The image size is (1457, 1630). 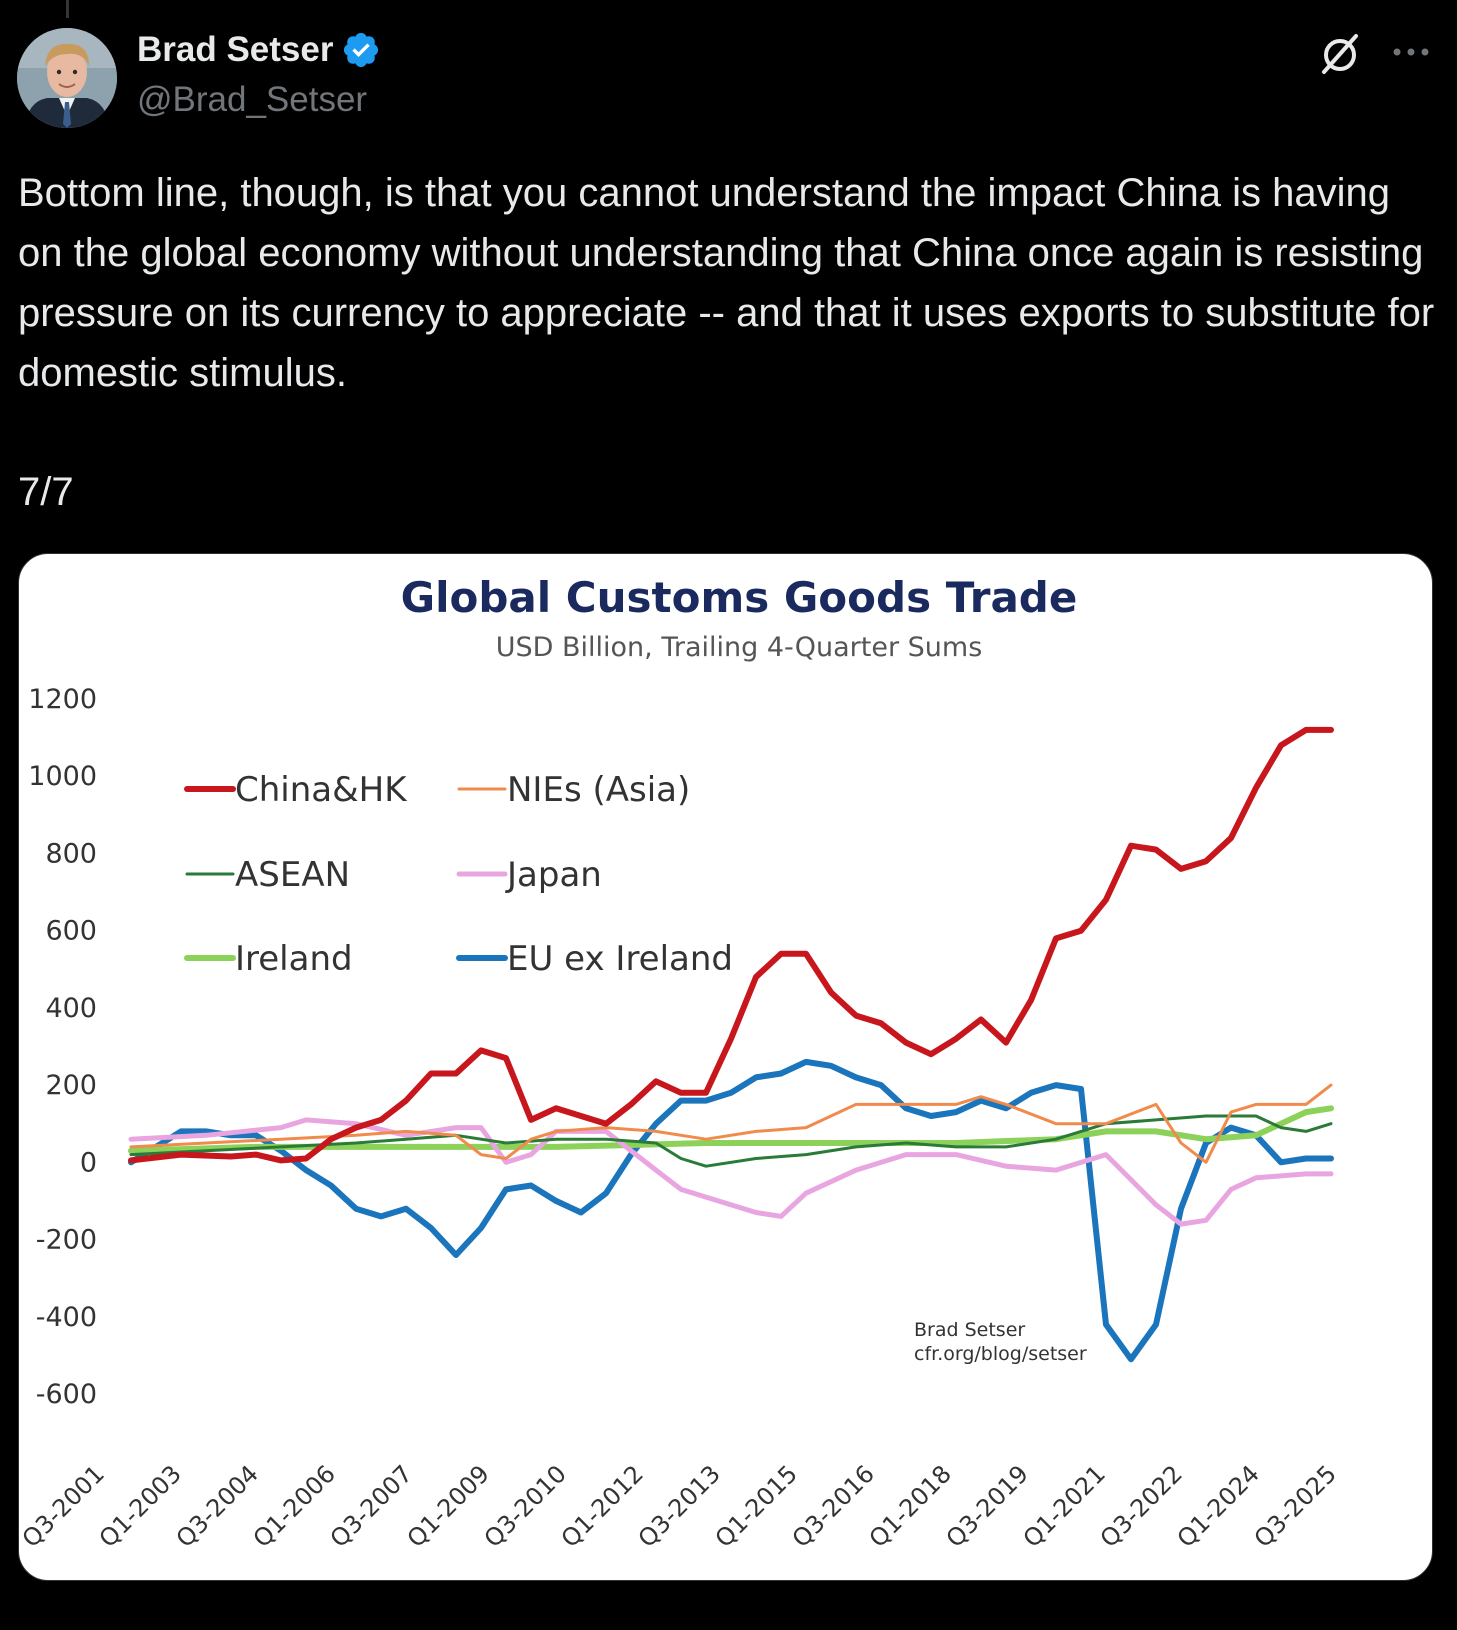 What do you see at coordinates (71, 853) in the screenshot?
I see `y-tick-label: 800` at bounding box center [71, 853].